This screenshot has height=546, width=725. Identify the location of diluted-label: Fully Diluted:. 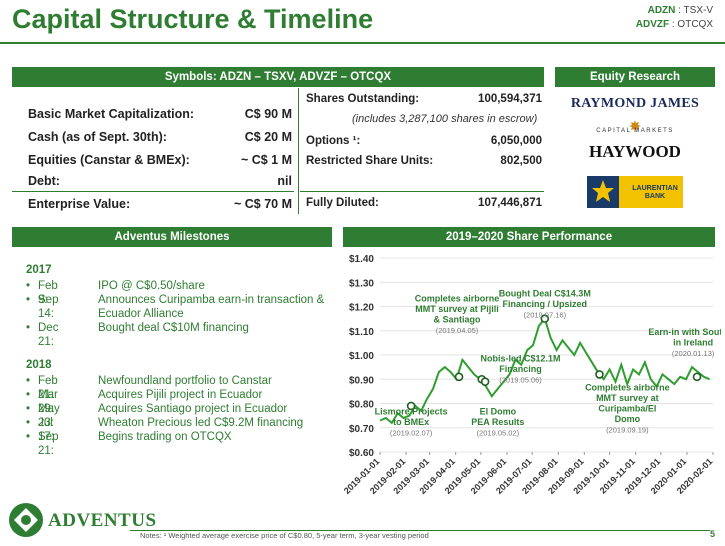
(342, 203).